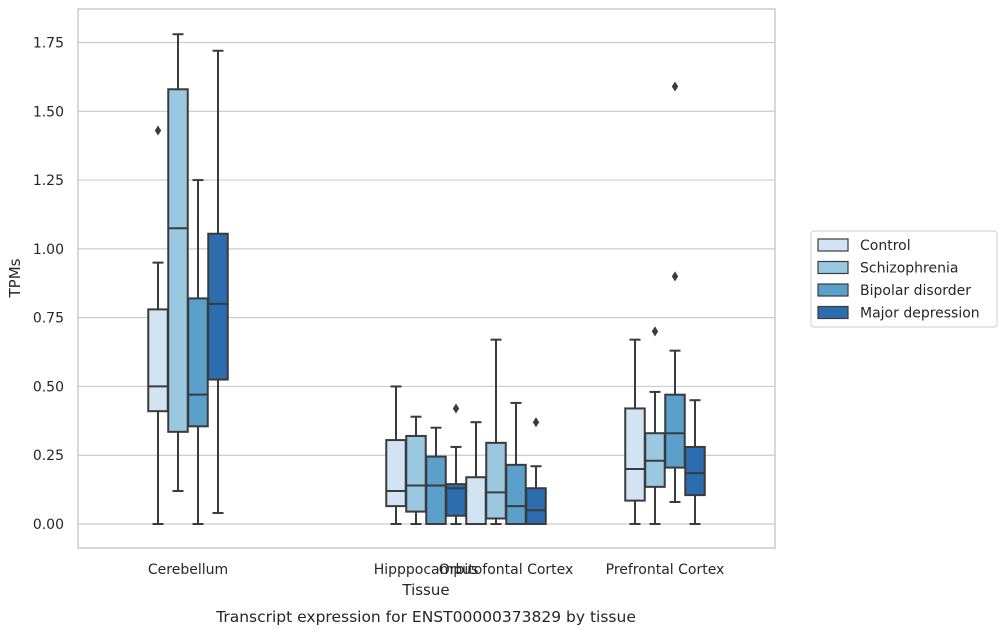 The height and width of the screenshot is (634, 1007). What do you see at coordinates (48, 525) in the screenshot?
I see `y-tick-label: 0.00` at bounding box center [48, 525].